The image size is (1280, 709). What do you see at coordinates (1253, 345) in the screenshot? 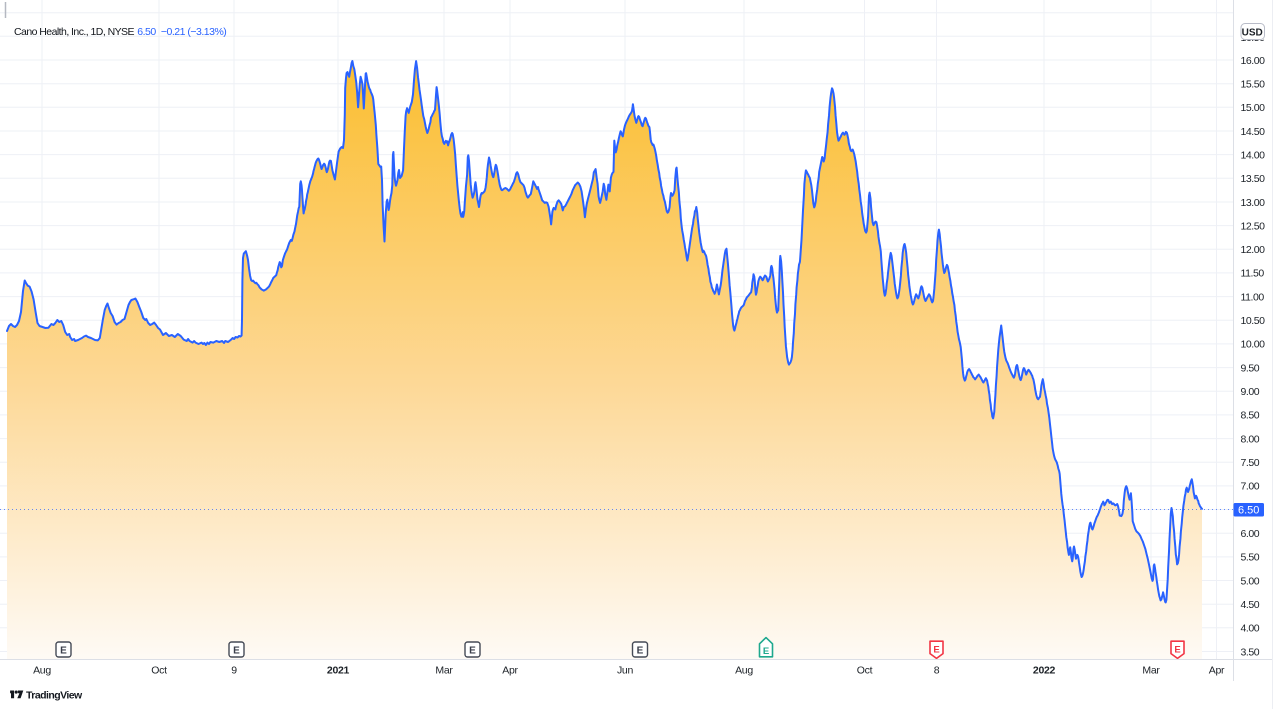
I see `svg-text: 10.00` at bounding box center [1253, 345].